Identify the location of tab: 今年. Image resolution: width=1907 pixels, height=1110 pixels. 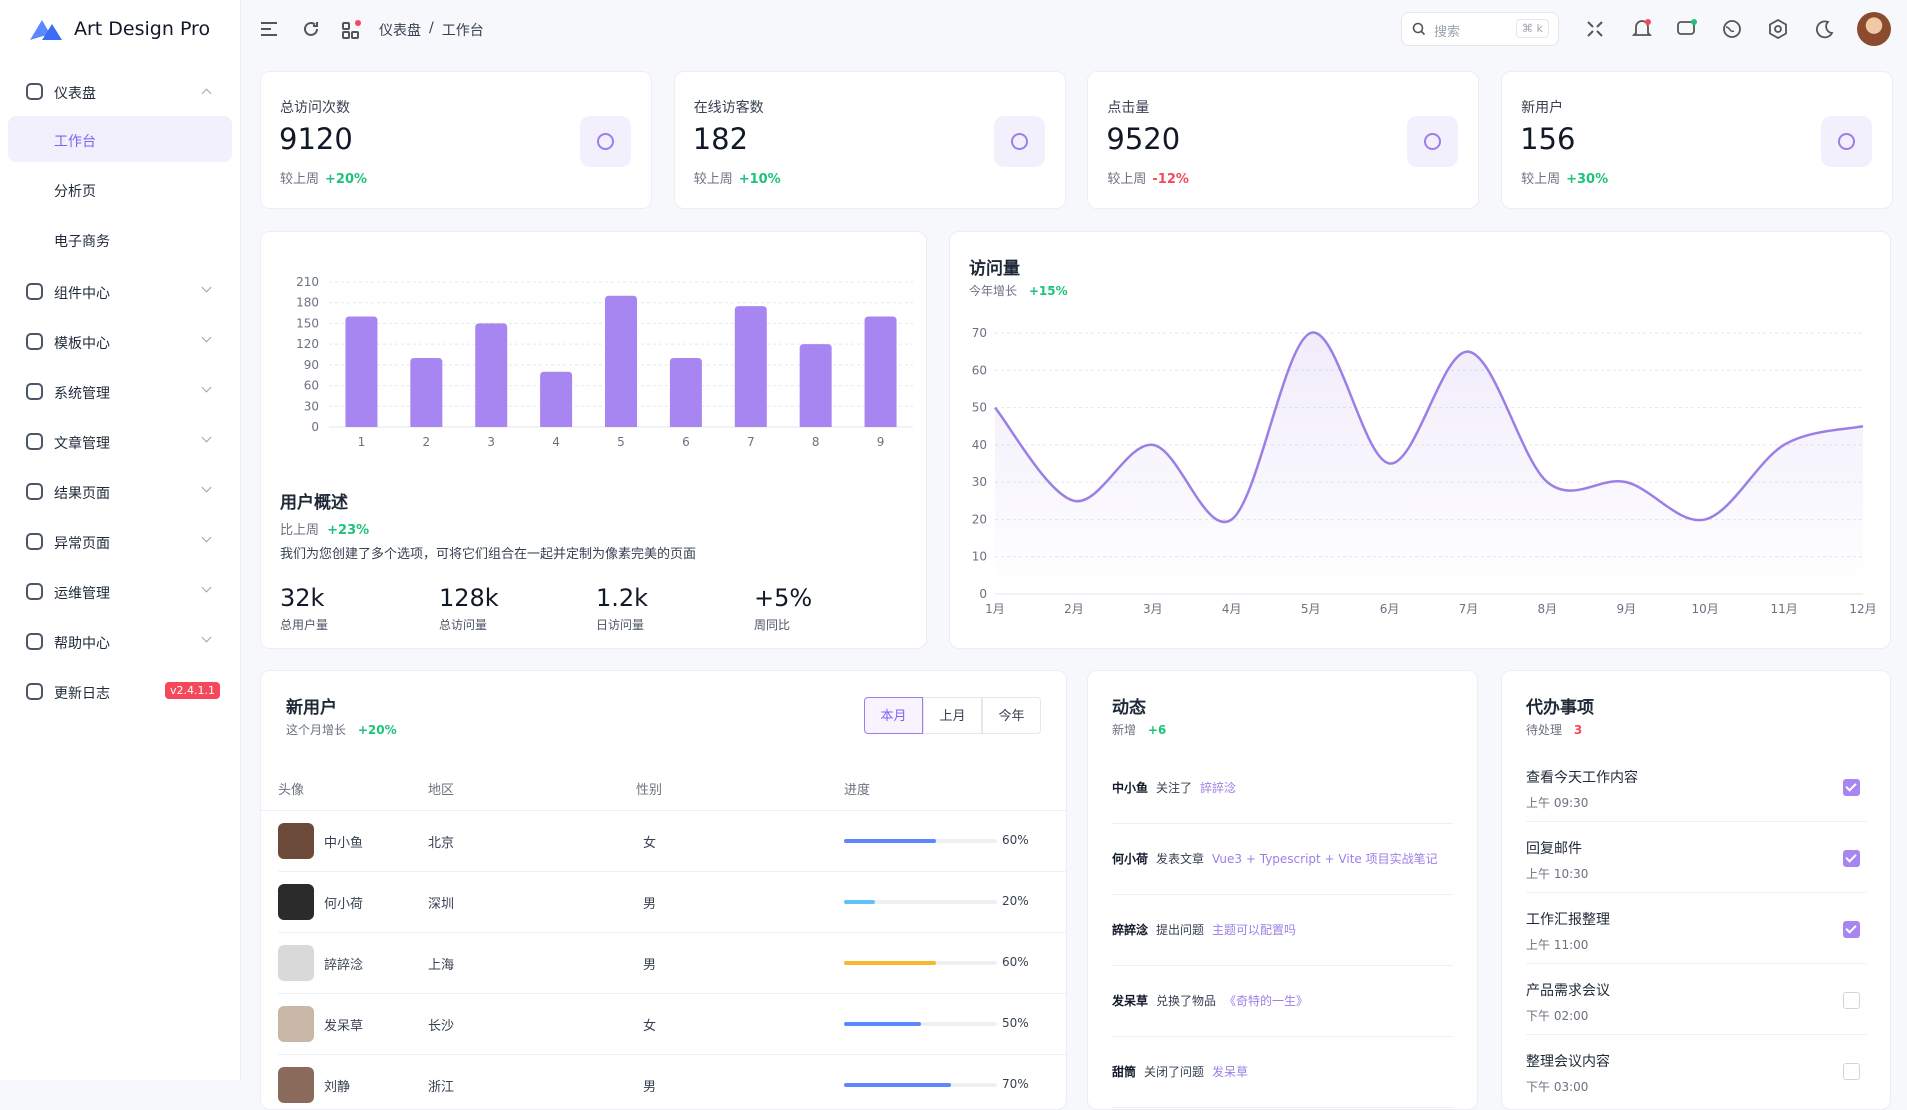
(1011, 715).